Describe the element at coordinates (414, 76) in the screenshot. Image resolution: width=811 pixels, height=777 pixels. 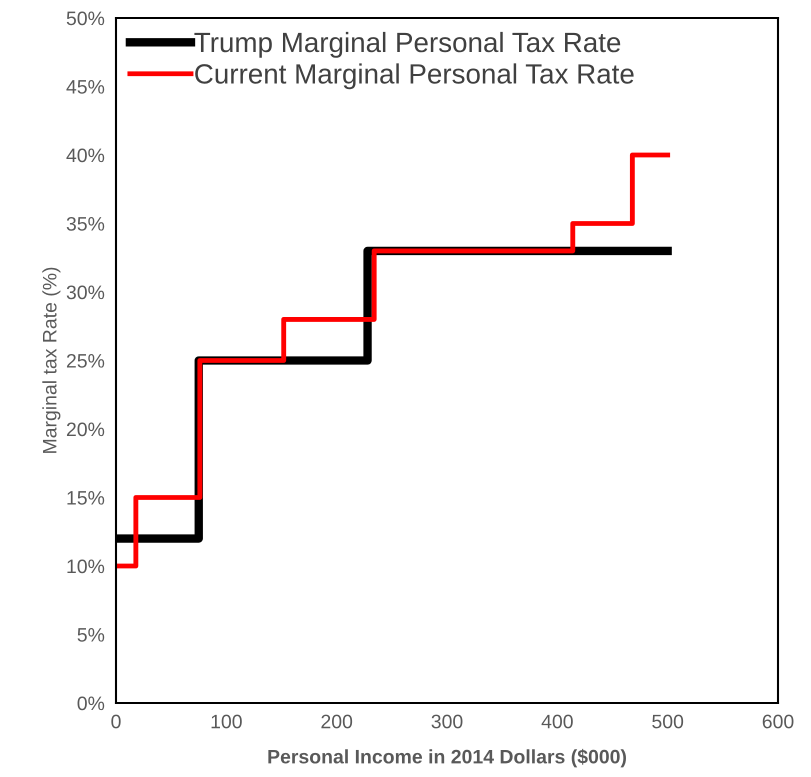
I see `legend-label: Current Marginal Personal Tax Rate` at that location.